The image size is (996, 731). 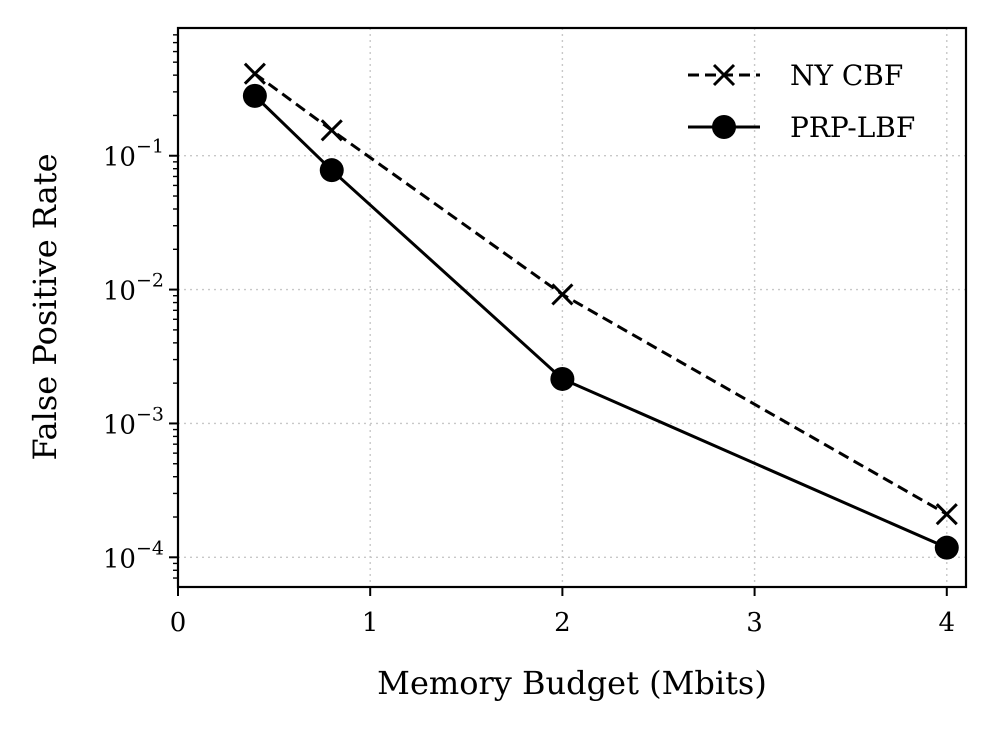 What do you see at coordinates (133, 555) in the screenshot?
I see `y-tick-label: 10⁻⁴` at bounding box center [133, 555].